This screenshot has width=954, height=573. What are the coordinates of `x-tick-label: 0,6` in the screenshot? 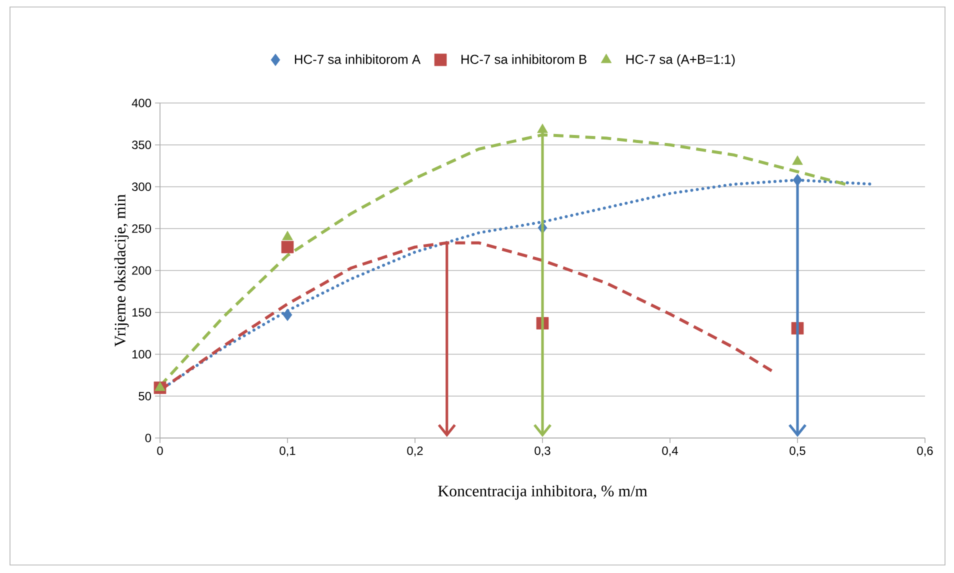 It's located at (925, 451).